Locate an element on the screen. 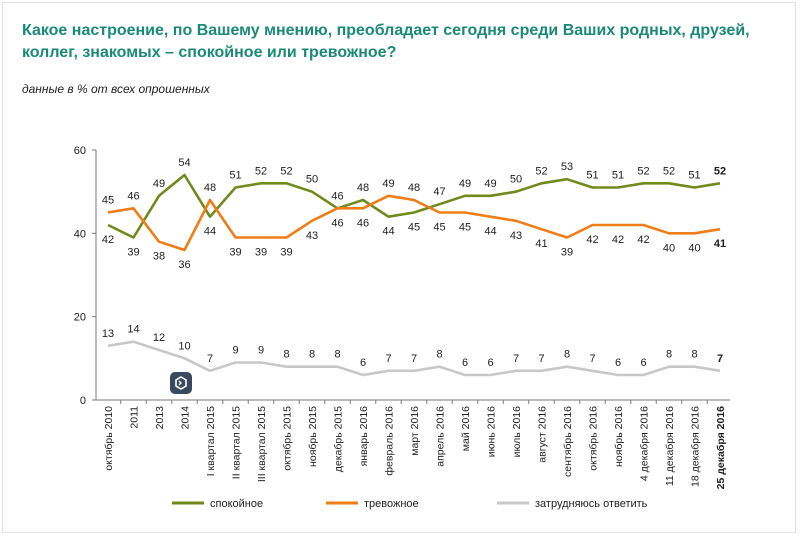 The image size is (800, 537). chart-subtitle: данные в % от всех опрошенных is located at coordinates (116, 89).